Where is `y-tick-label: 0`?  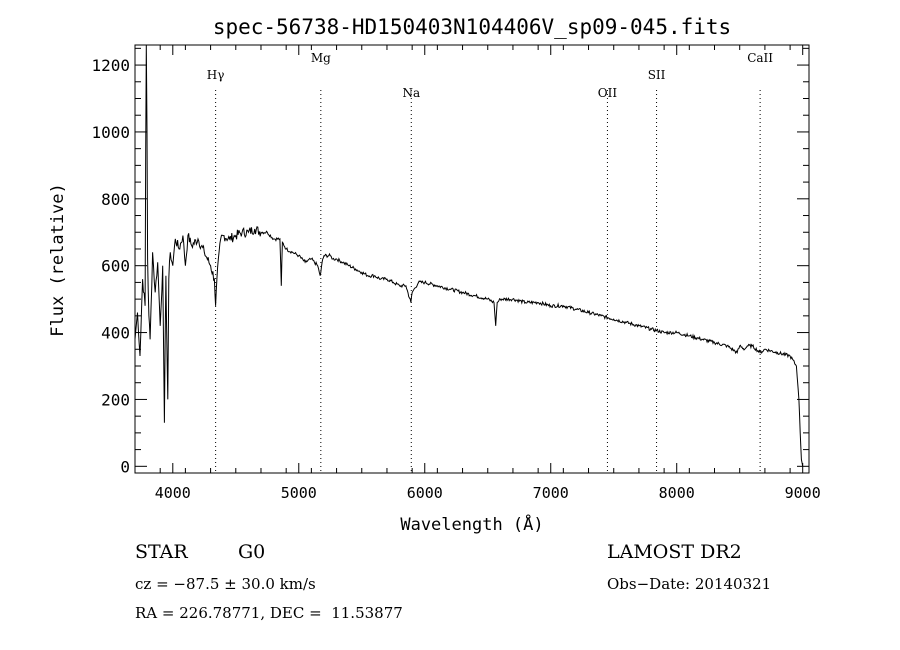 y-tick-label: 0 is located at coordinates (125, 466).